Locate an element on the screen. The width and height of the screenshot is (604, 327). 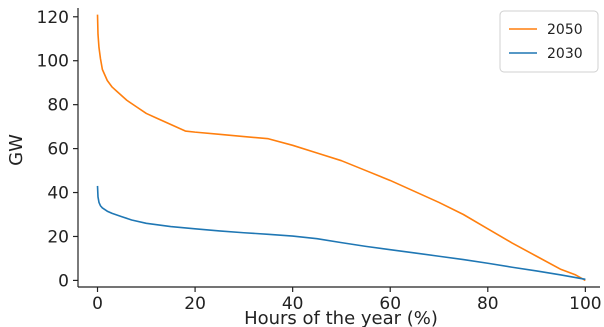
x-axis-title: Hours of the year (%) is located at coordinates (341, 317).